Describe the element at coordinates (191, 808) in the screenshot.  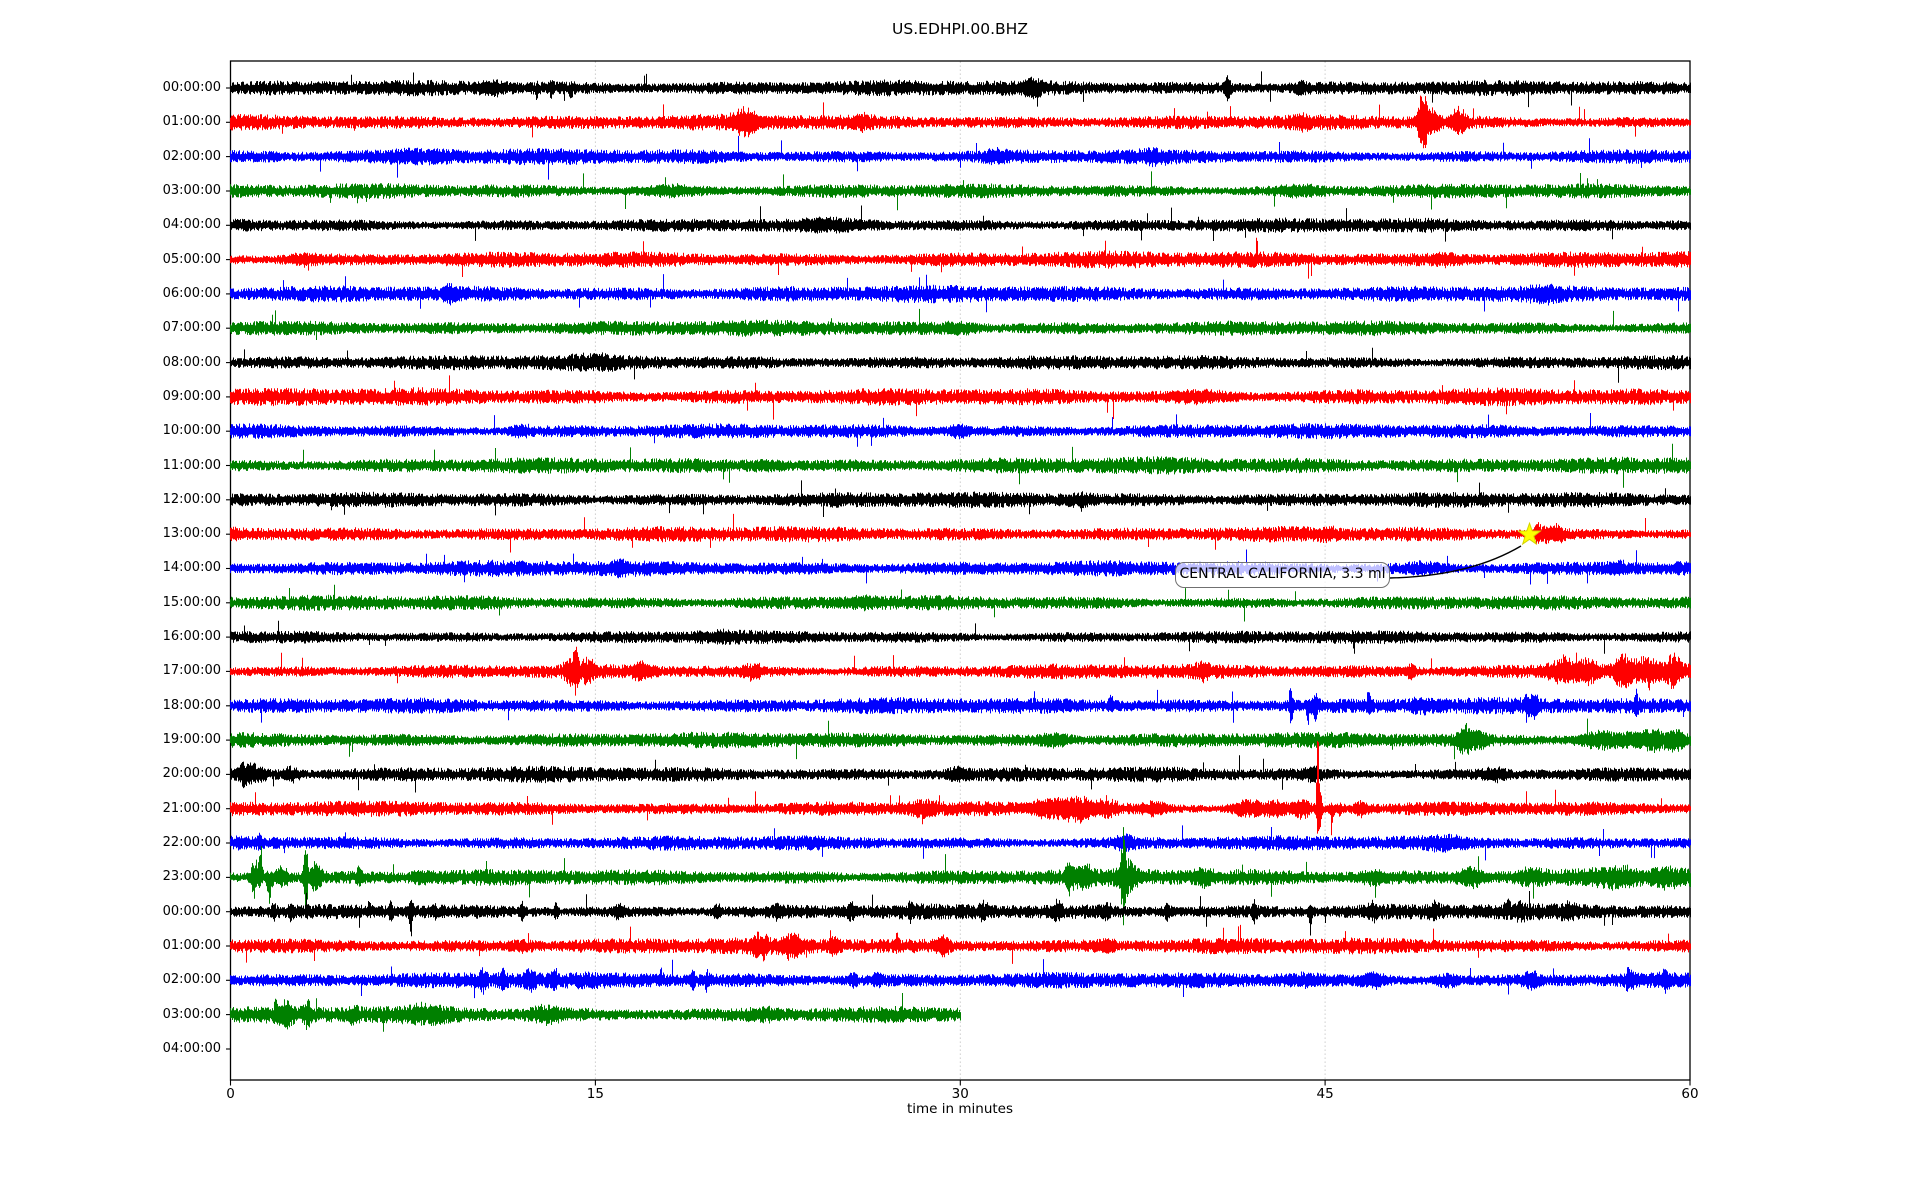
I see `y-tick-label: 21:00:00` at that location.